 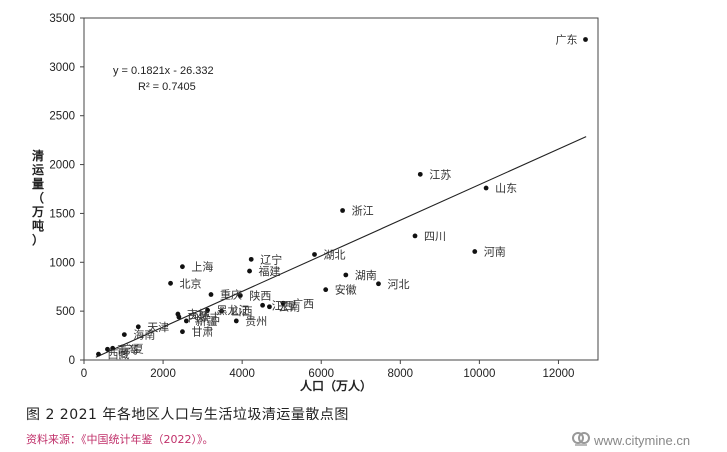 What do you see at coordinates (37, 197) in the screenshot?
I see `y-axis-label: 清运量（万吨）` at bounding box center [37, 197].